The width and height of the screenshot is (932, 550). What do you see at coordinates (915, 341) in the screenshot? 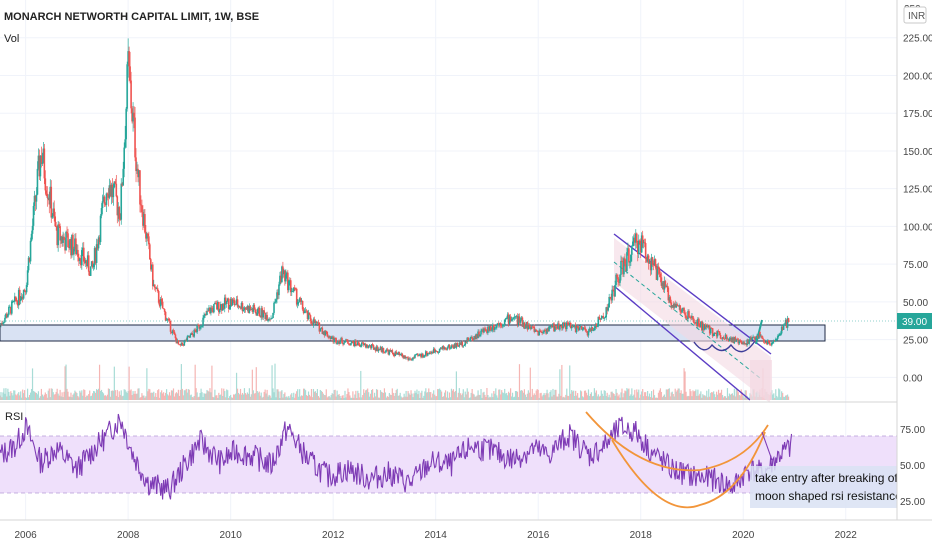
I see `price-tick: 25.00` at bounding box center [915, 341].